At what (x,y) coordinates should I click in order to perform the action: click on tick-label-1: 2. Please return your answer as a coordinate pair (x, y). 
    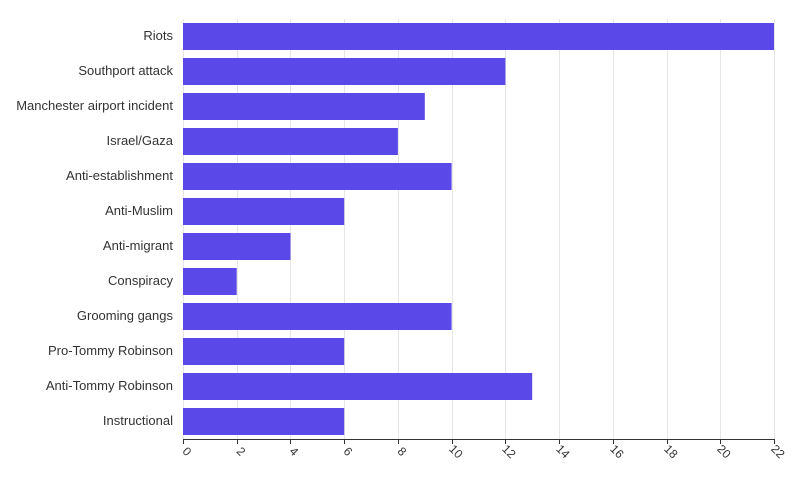
    Looking at the image, I should click on (241, 451).